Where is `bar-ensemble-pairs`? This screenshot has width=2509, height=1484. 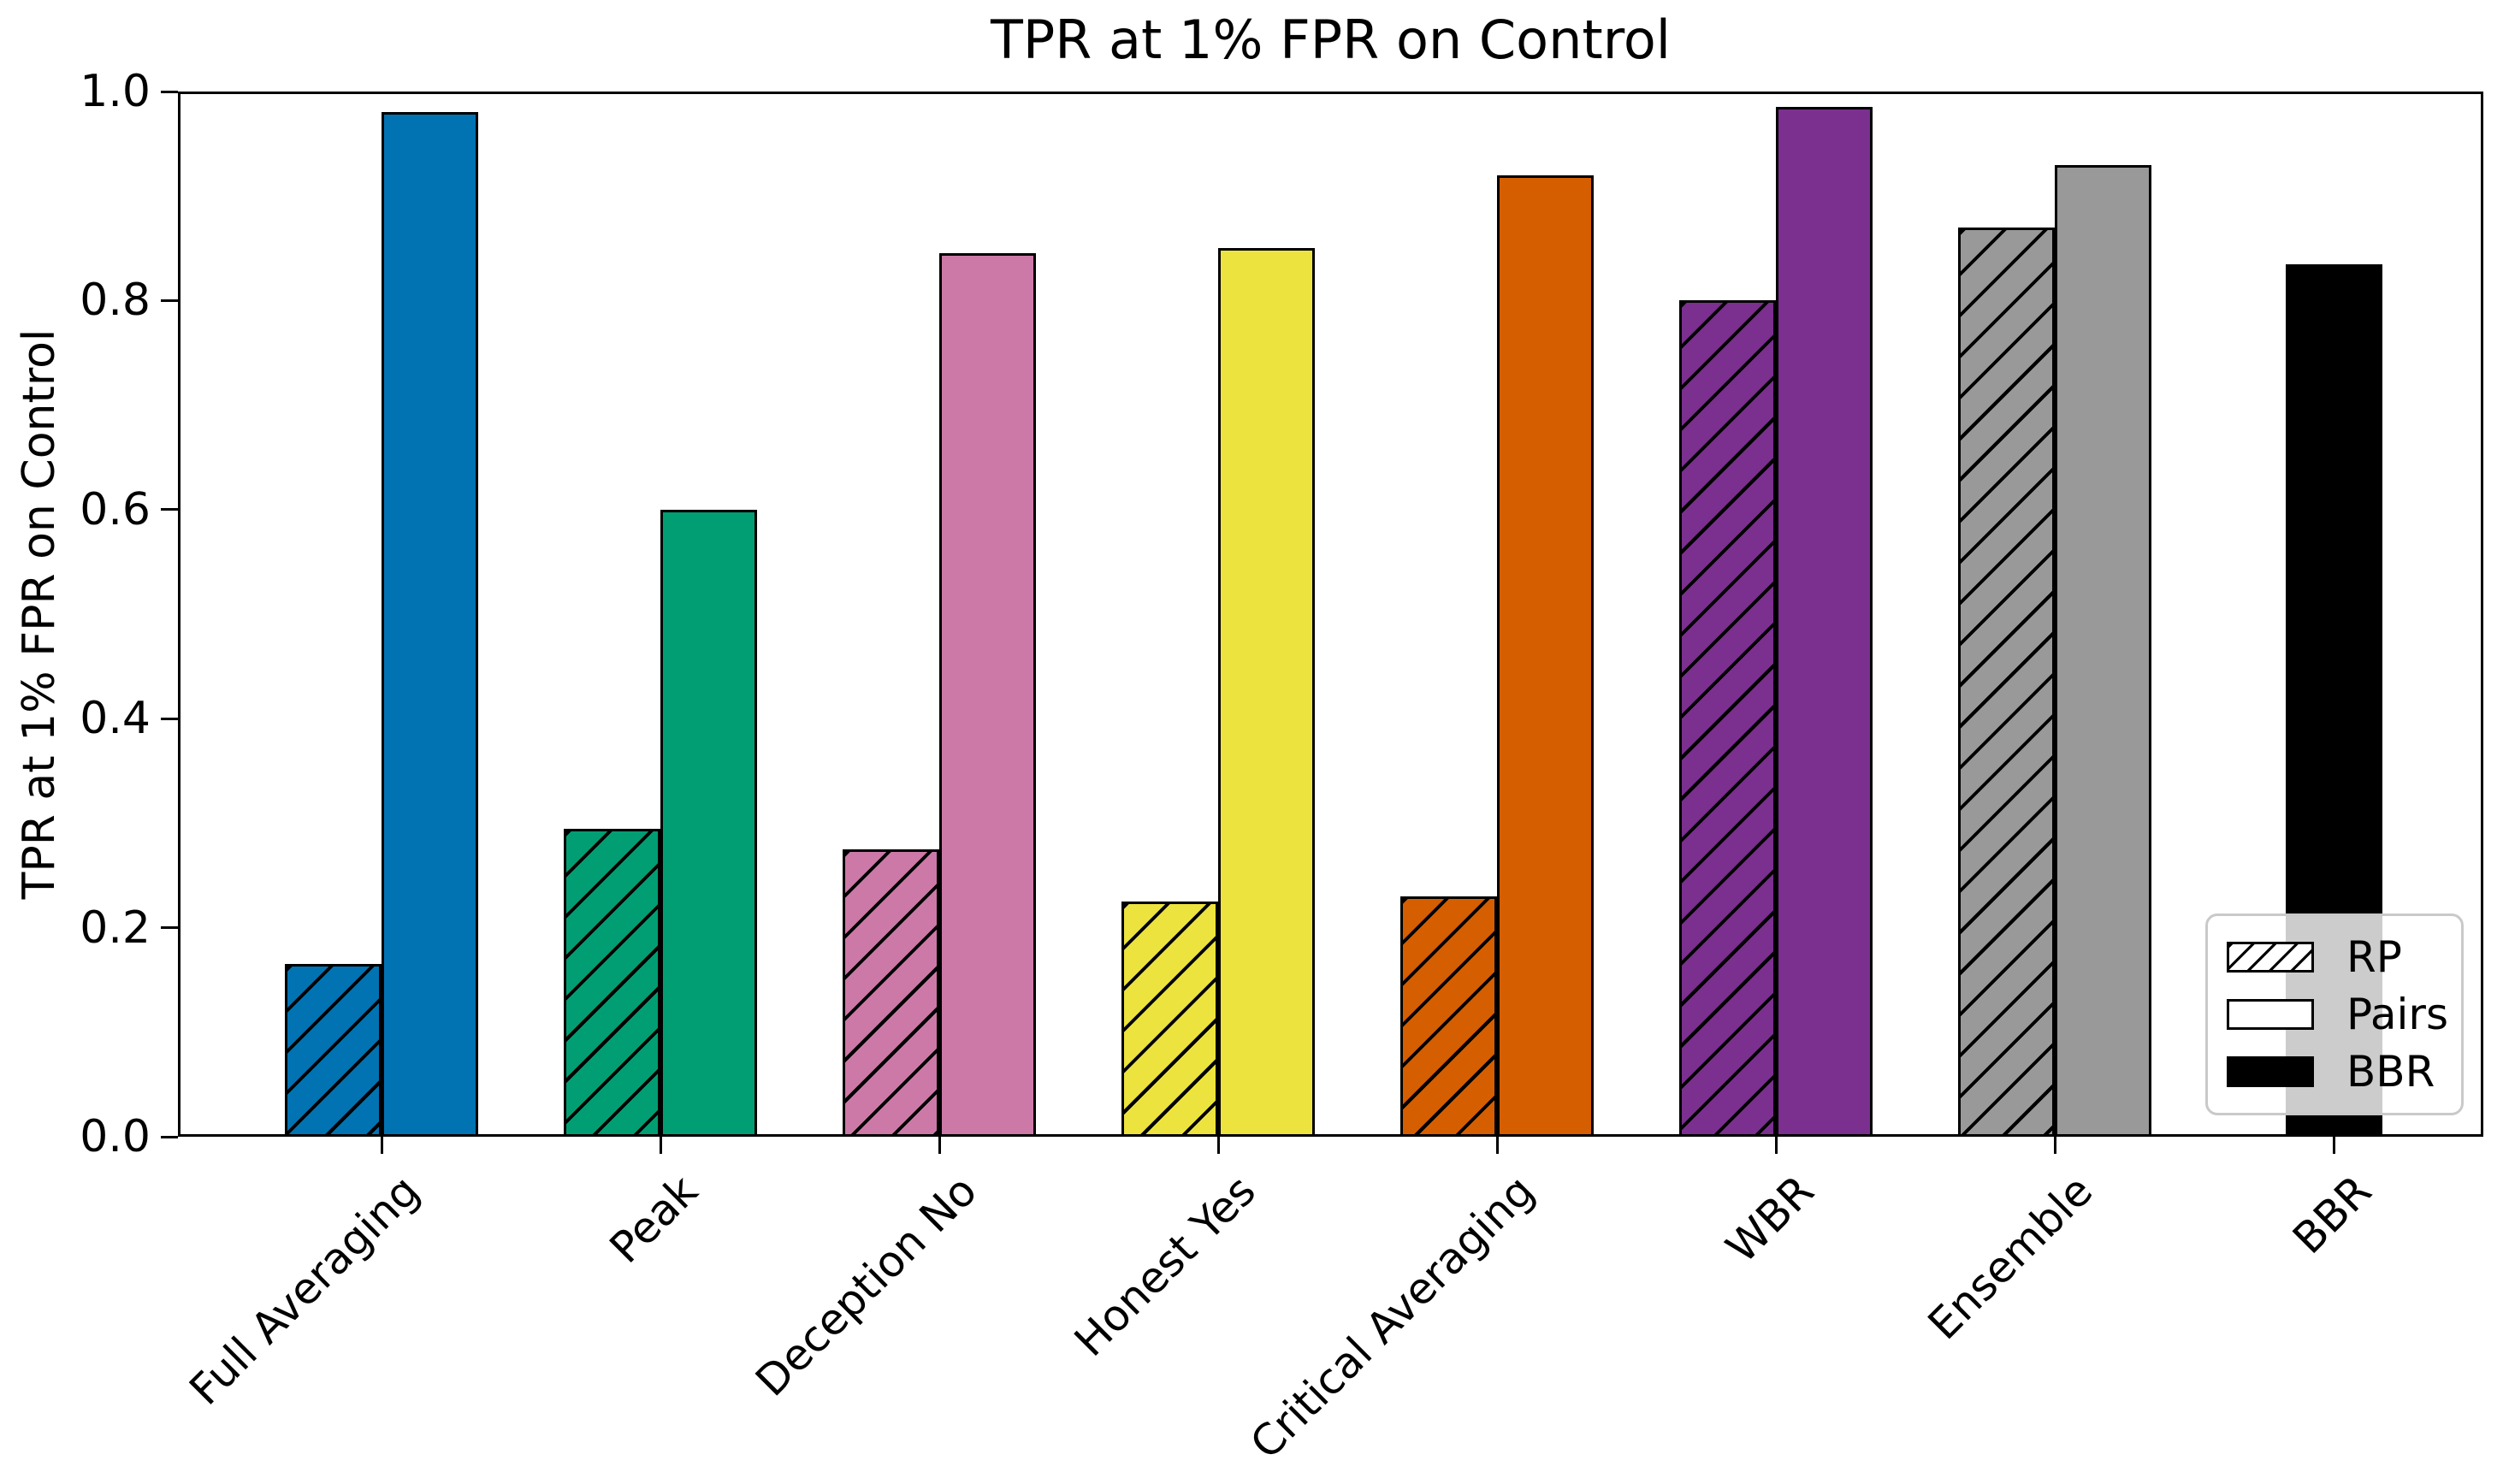
bar-ensemble-pairs is located at coordinates (2103, 650).